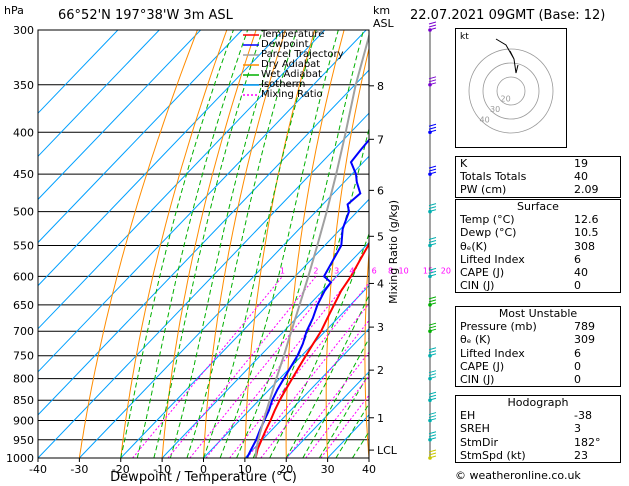  What do you see at coordinates (538, 326) in the screenshot?
I see `most-unstable-row: Pressure (mb) 789` at bounding box center [538, 326].